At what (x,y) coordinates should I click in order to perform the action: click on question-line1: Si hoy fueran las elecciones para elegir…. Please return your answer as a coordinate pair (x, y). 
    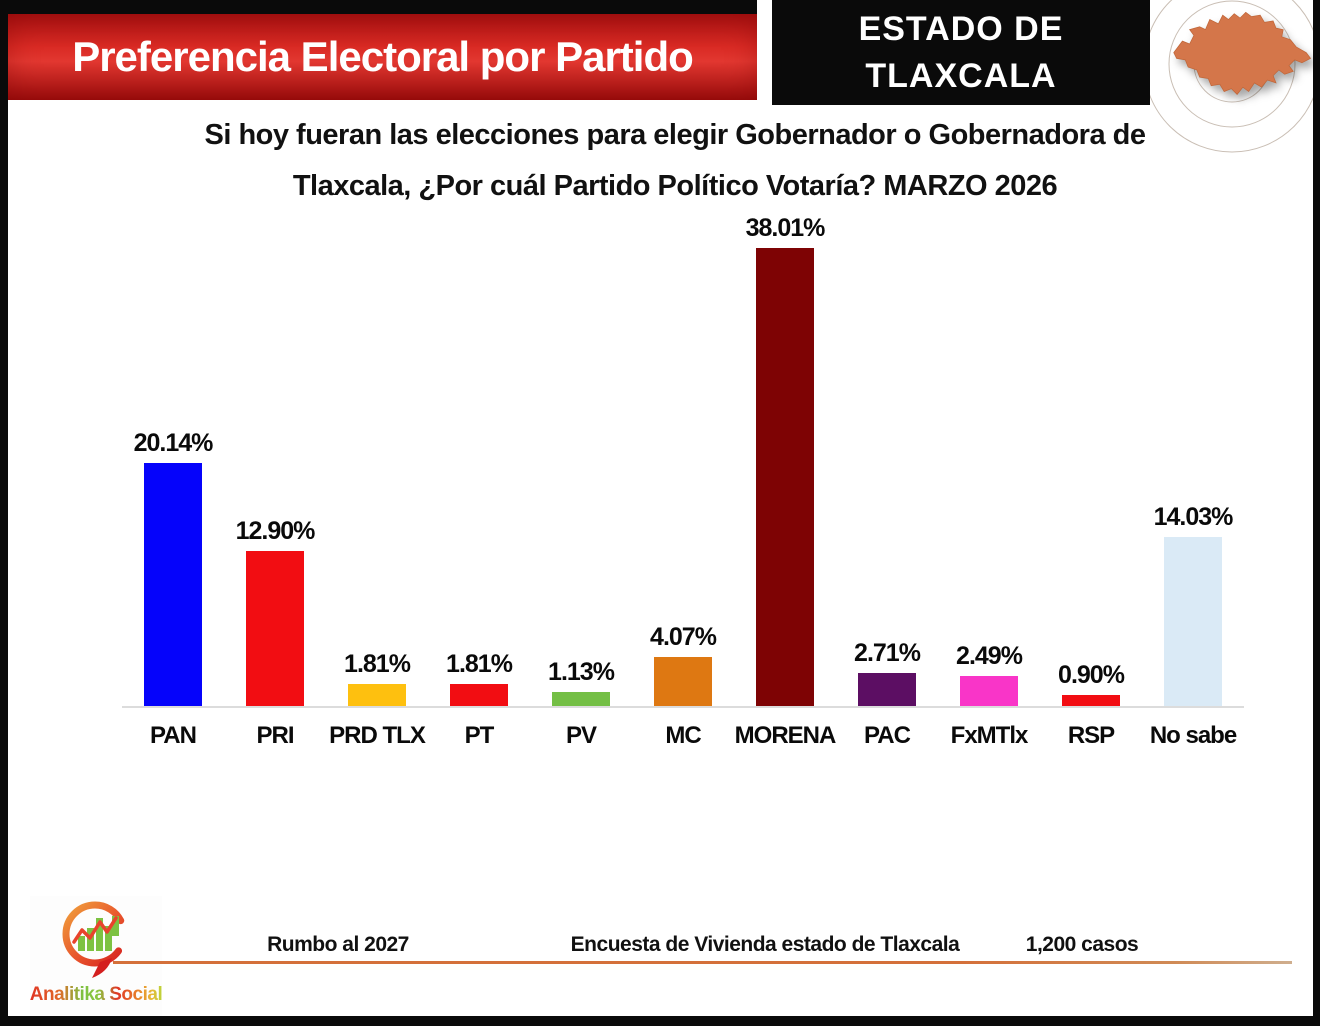
    Looking at the image, I should click on (675, 135).